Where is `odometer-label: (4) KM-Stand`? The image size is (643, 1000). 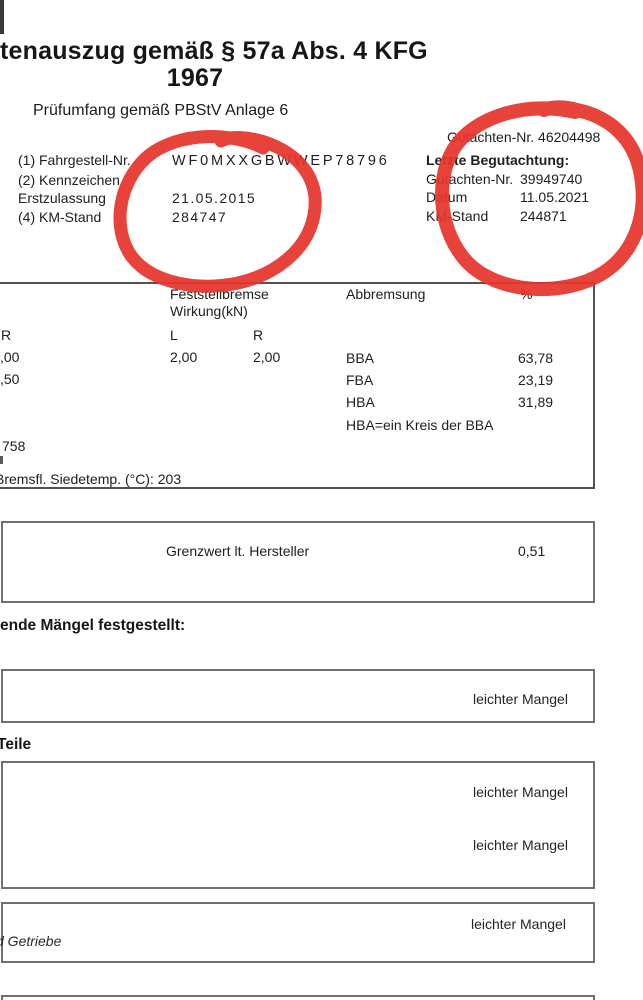
odometer-label: (4) KM-Stand is located at coordinates (60, 216).